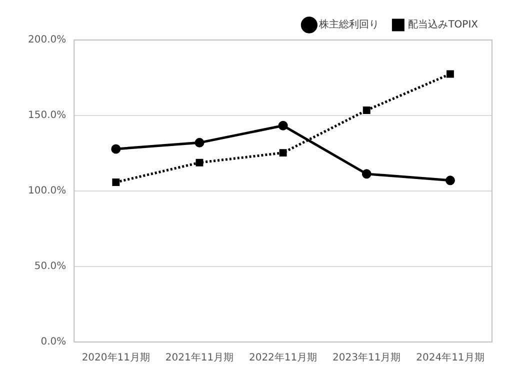 This screenshot has width=532, height=384. Describe the element at coordinates (47, 116) in the screenshot. I see `y-tick-label: 150.0%` at that location.